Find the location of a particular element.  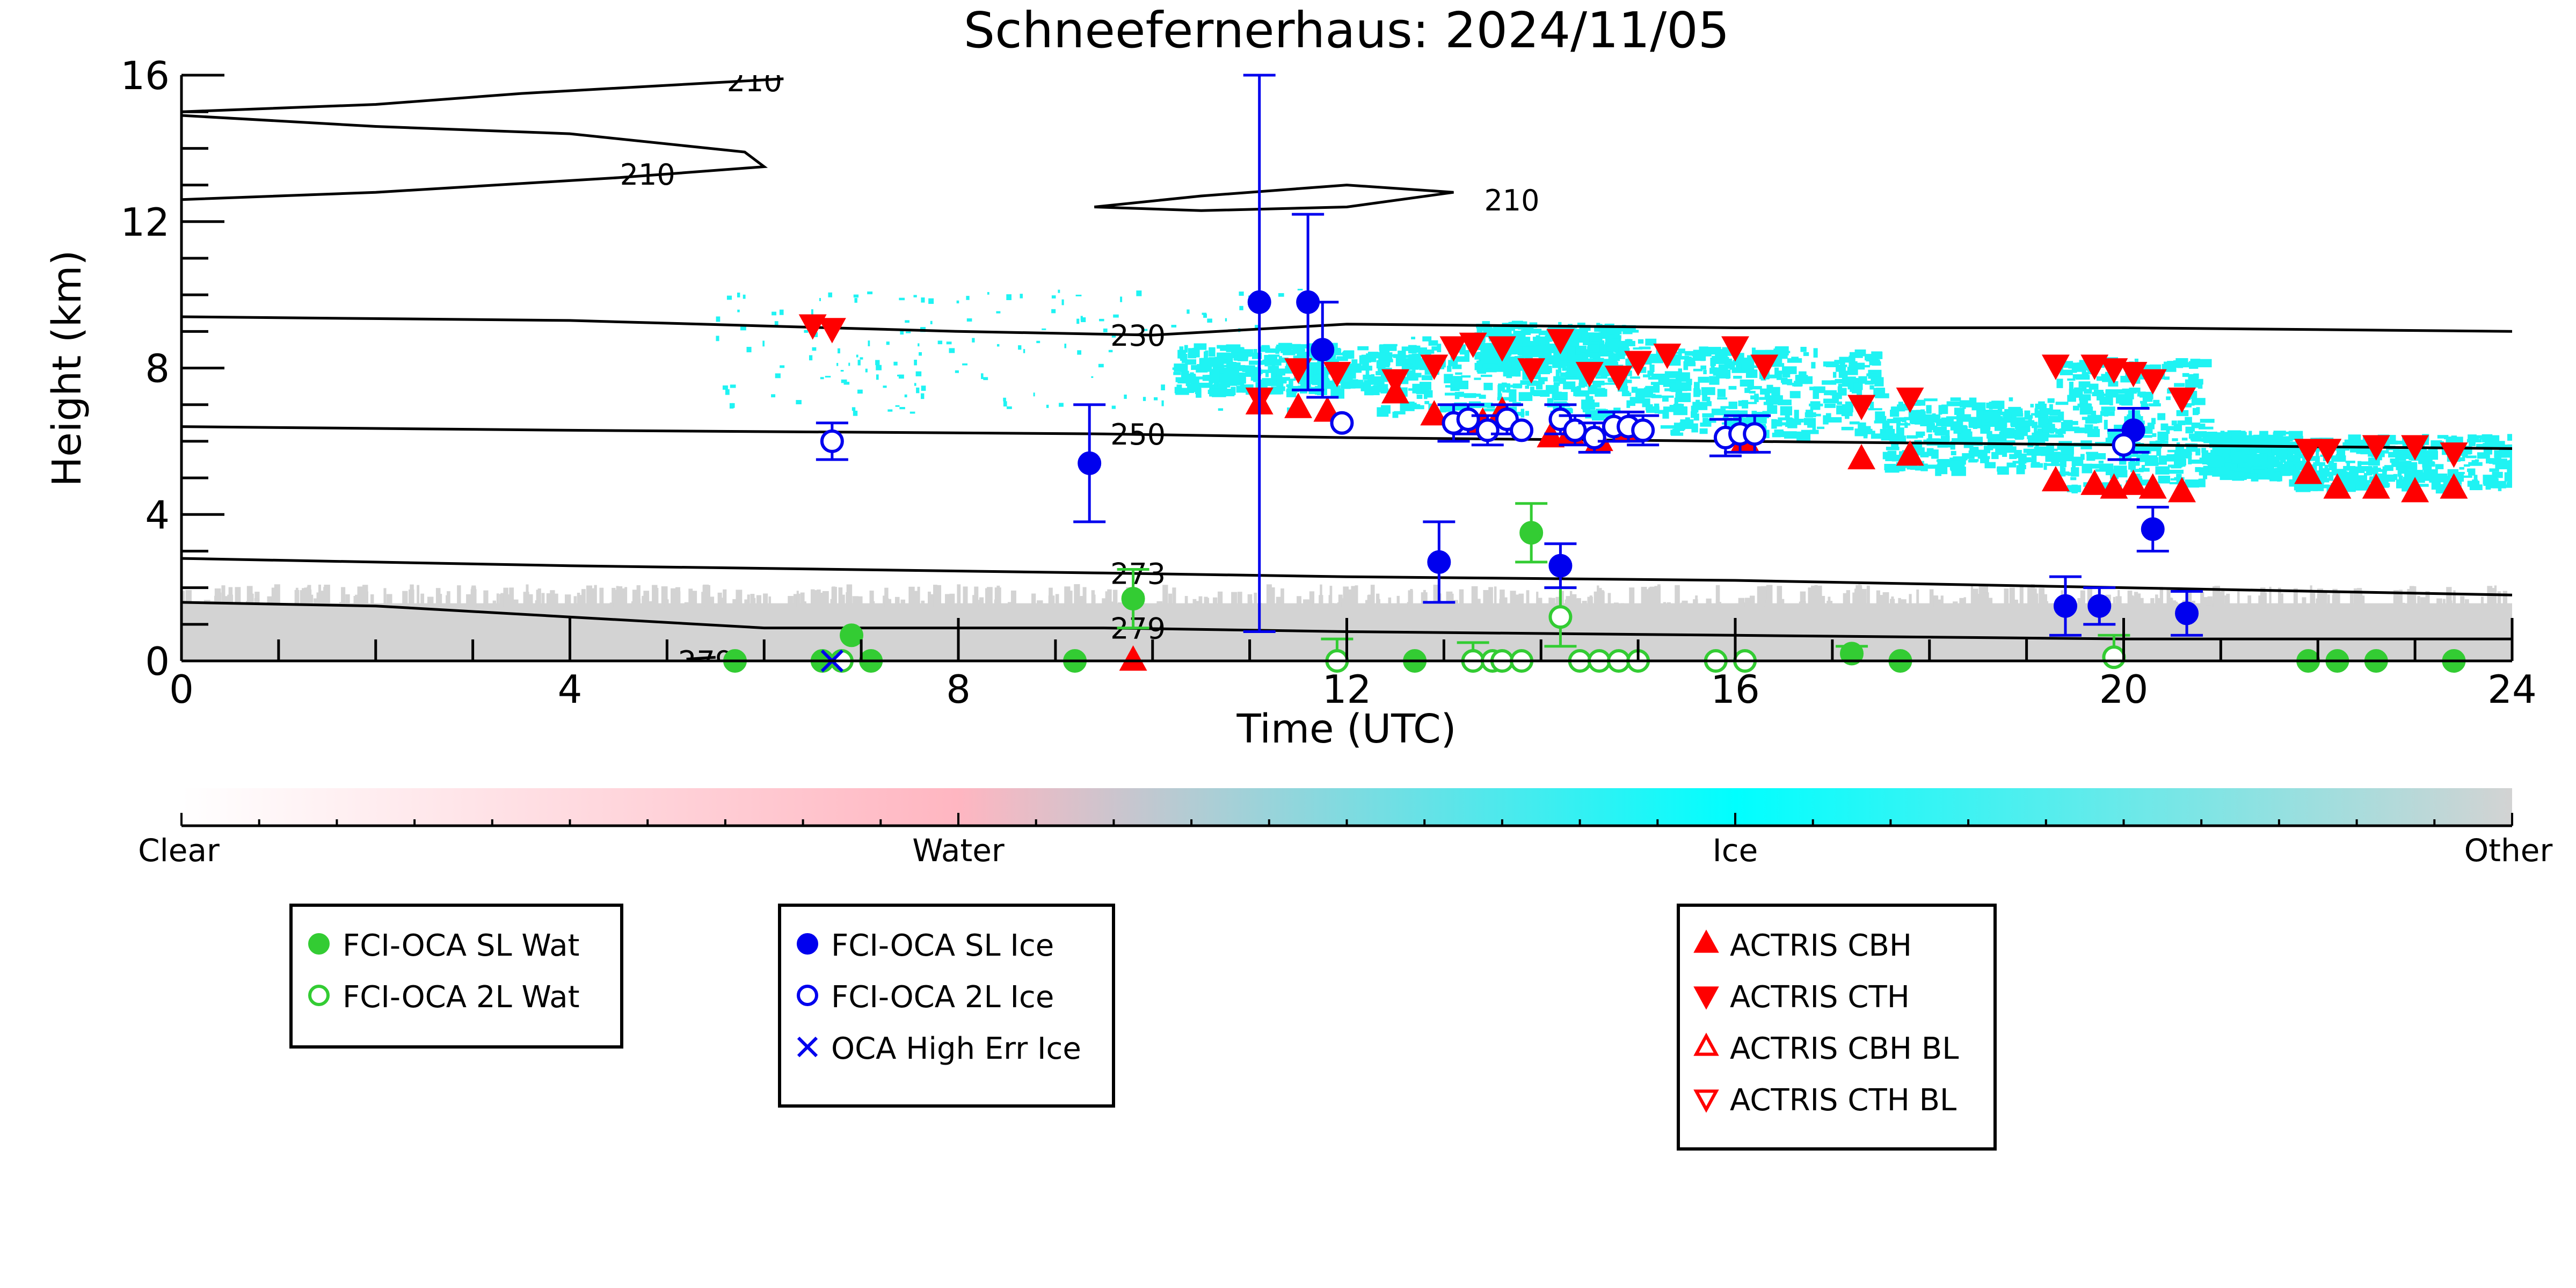

legend-marker-actris-cbh-bl is located at coordinates (1706, 1044).